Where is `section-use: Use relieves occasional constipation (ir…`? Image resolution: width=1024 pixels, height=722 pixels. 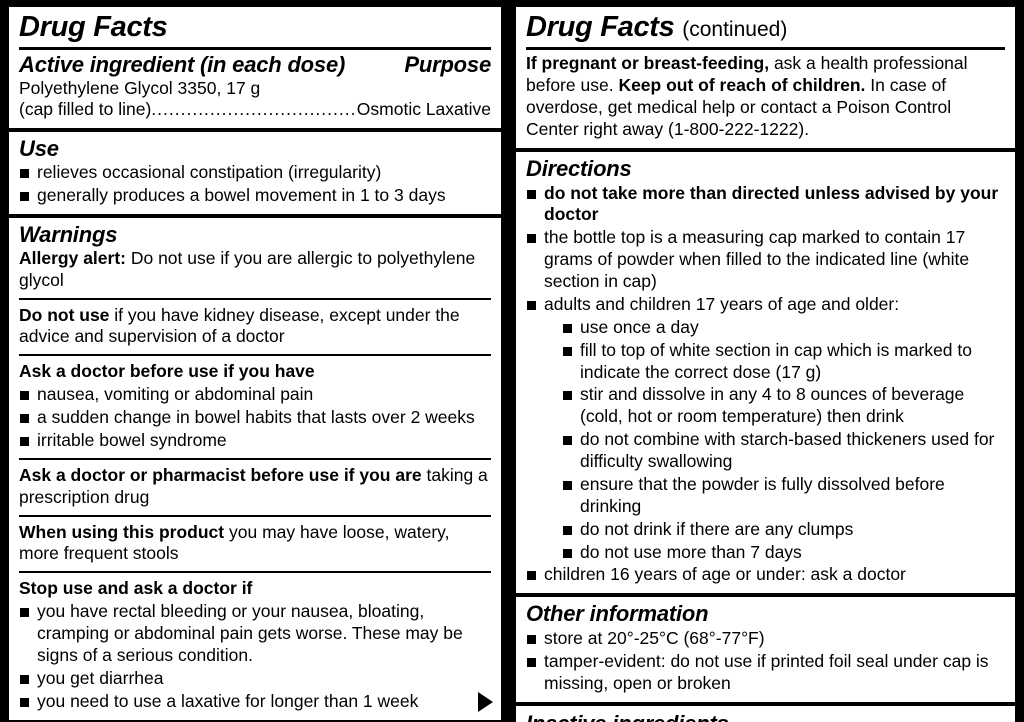 section-use: Use relieves occasional constipation (ir… is located at coordinates (255, 173).